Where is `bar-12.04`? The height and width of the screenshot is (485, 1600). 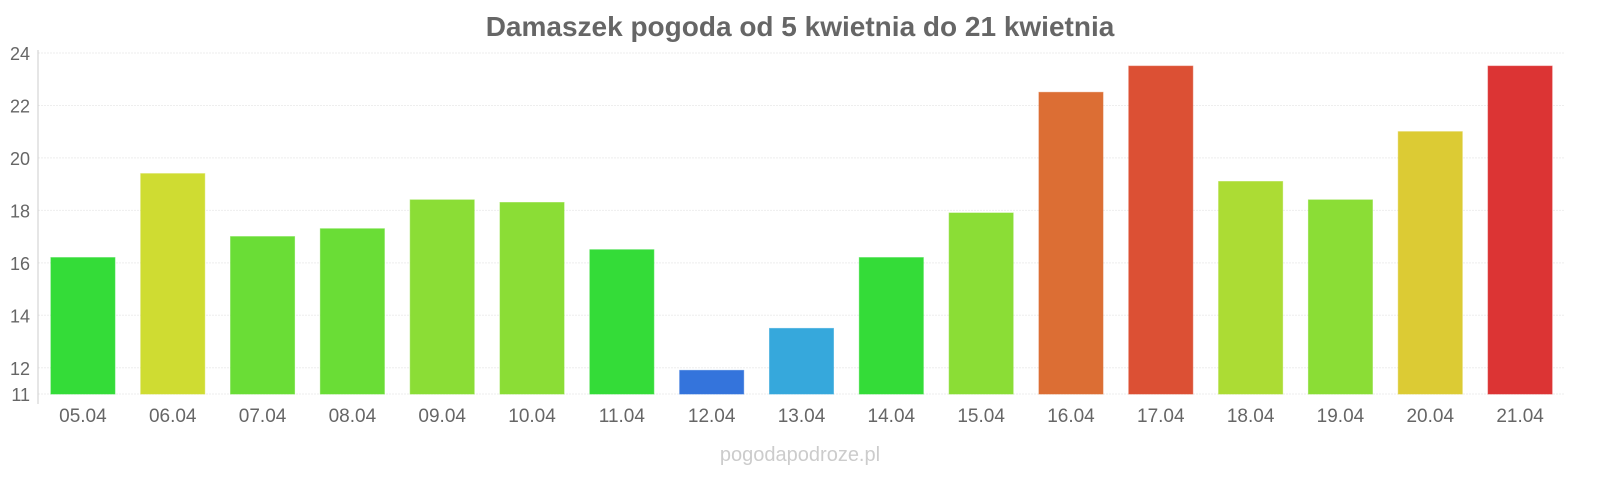 bar-12.04 is located at coordinates (712, 382).